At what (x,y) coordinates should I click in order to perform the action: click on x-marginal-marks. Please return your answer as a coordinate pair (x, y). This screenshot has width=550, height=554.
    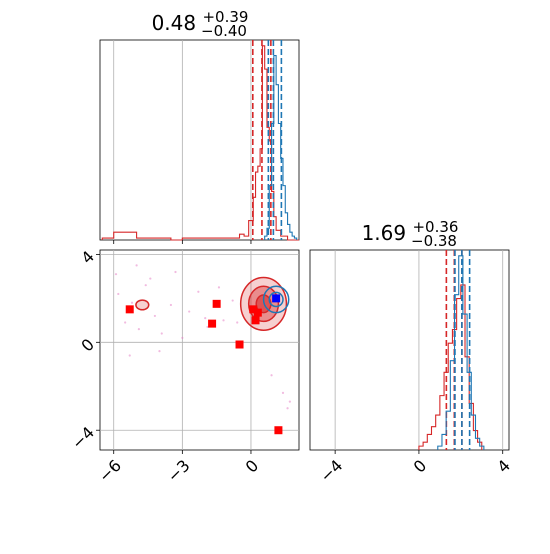
    Looking at the image, I should click on (200, 140).